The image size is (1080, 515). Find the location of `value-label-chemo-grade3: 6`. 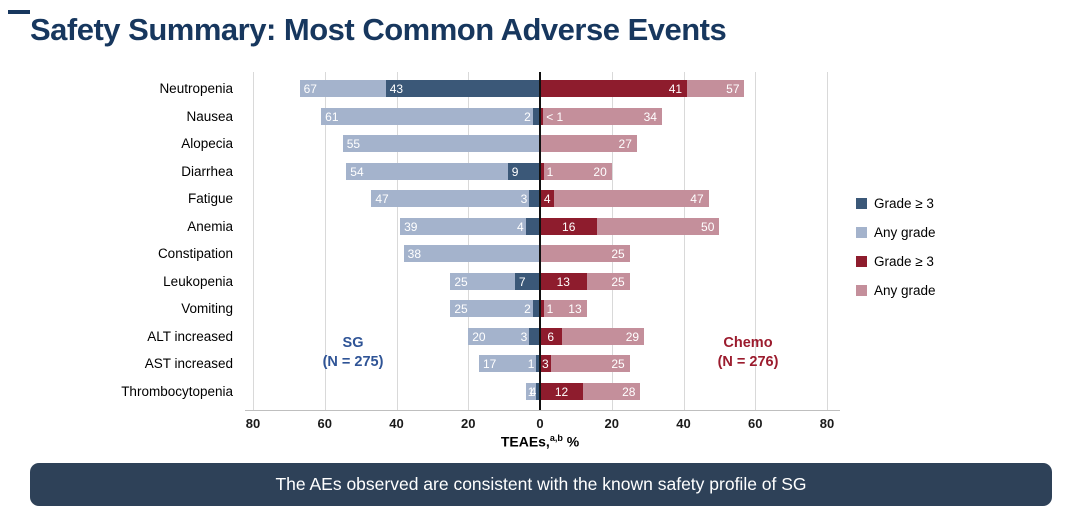

value-label-chemo-grade3: 6 is located at coordinates (551, 336).